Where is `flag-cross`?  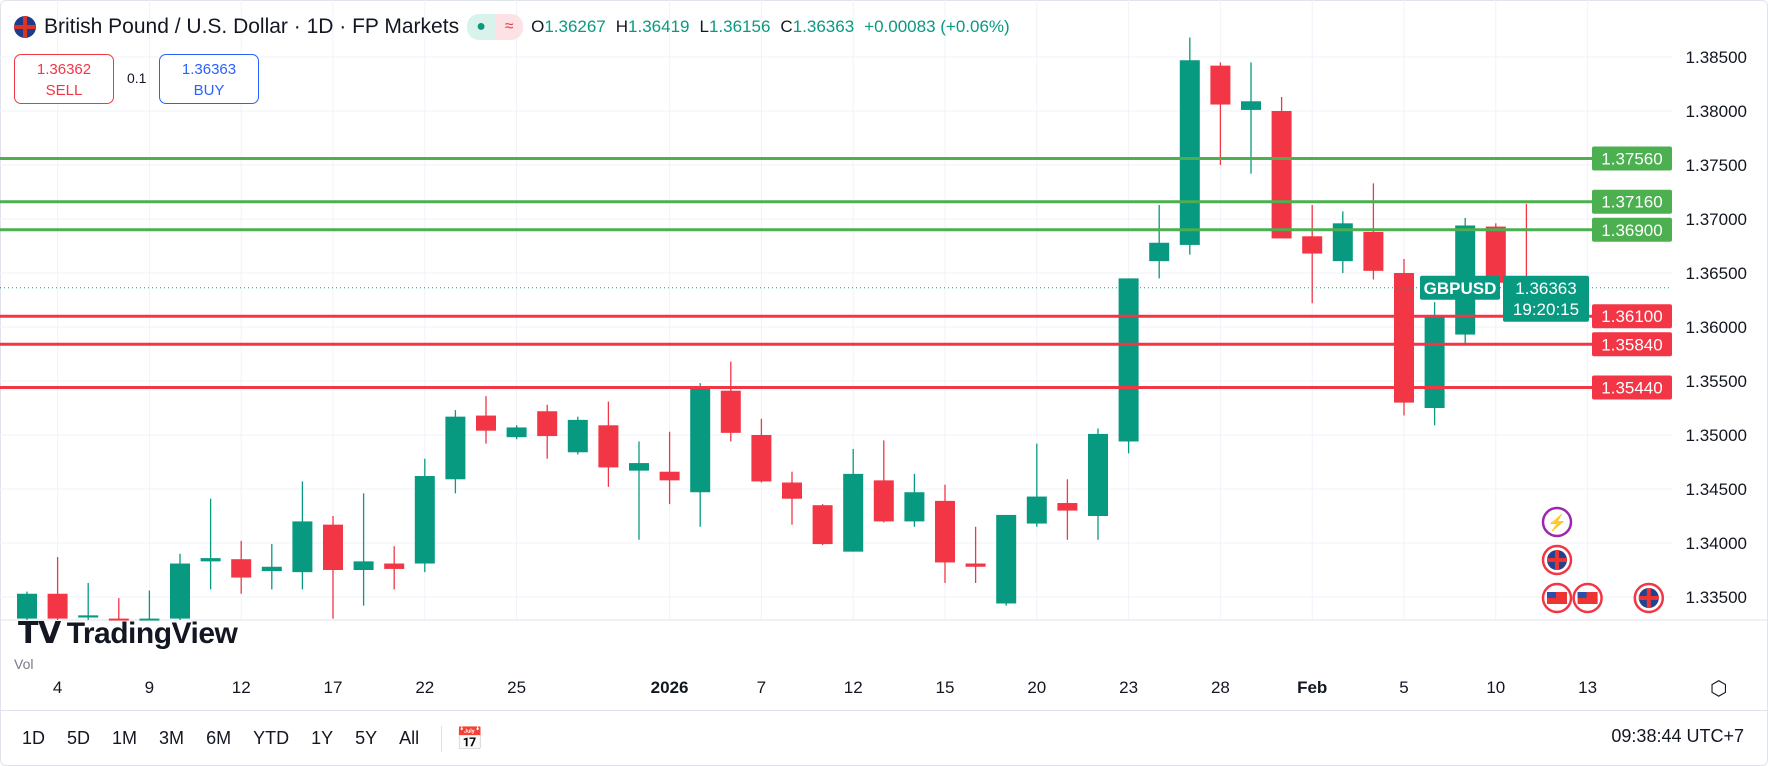 flag-cross is located at coordinates (1648, 598).